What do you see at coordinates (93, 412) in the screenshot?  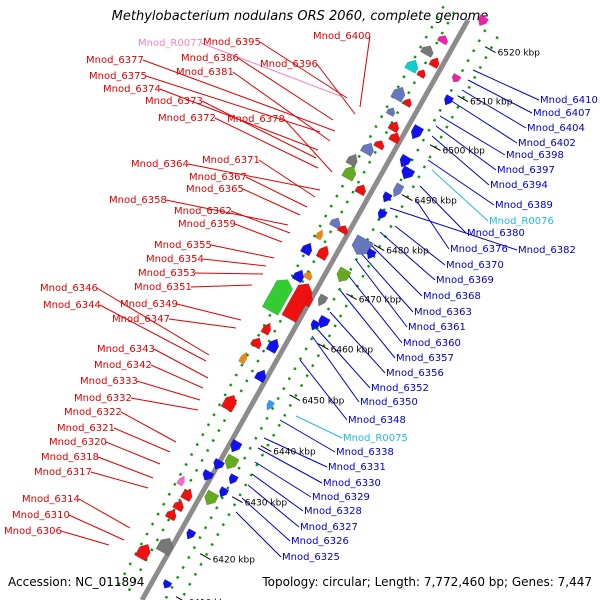 I see `gene-label-forward: Mnod_6322` at bounding box center [93, 412].